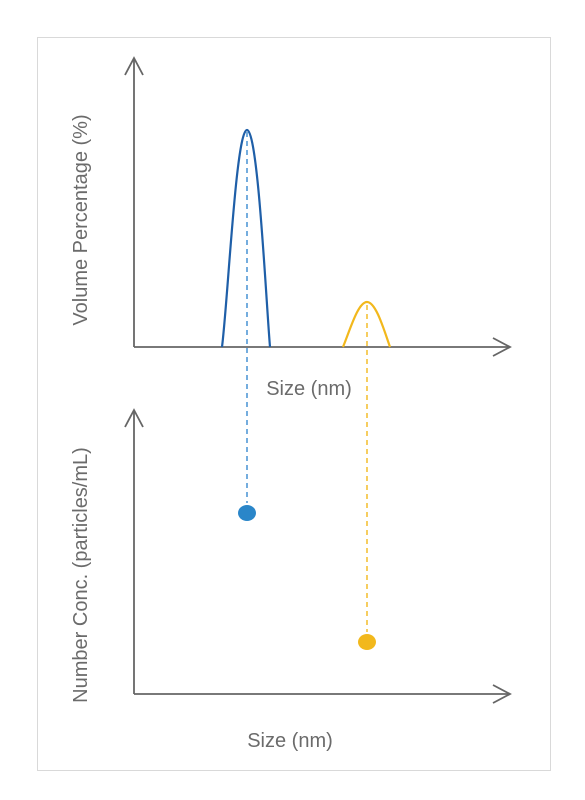 The width and height of the screenshot is (585, 800). What do you see at coordinates (290, 741) in the screenshot?
I see `bottom-x-axis-label: Size (nm)` at bounding box center [290, 741].